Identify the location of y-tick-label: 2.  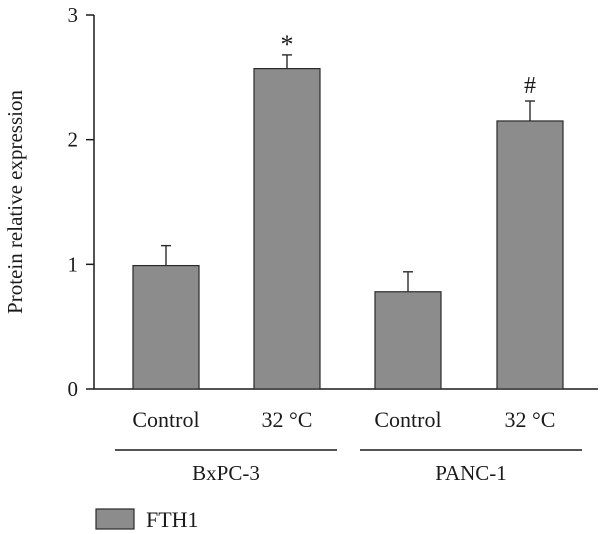
(73, 140).